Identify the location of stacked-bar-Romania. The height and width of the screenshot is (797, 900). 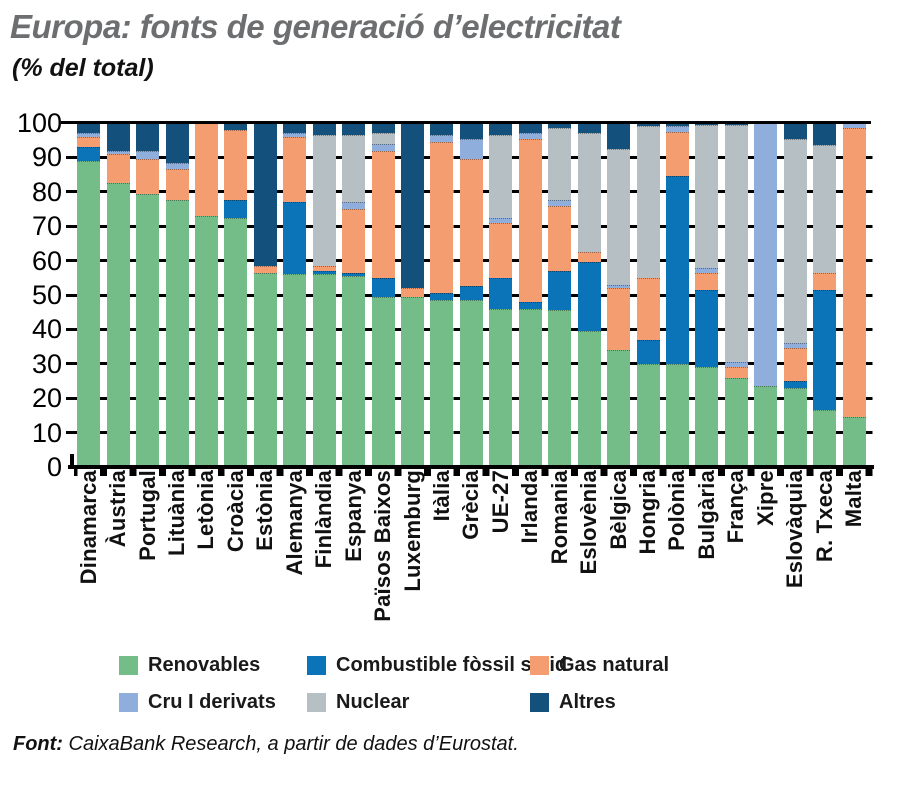
(560, 295).